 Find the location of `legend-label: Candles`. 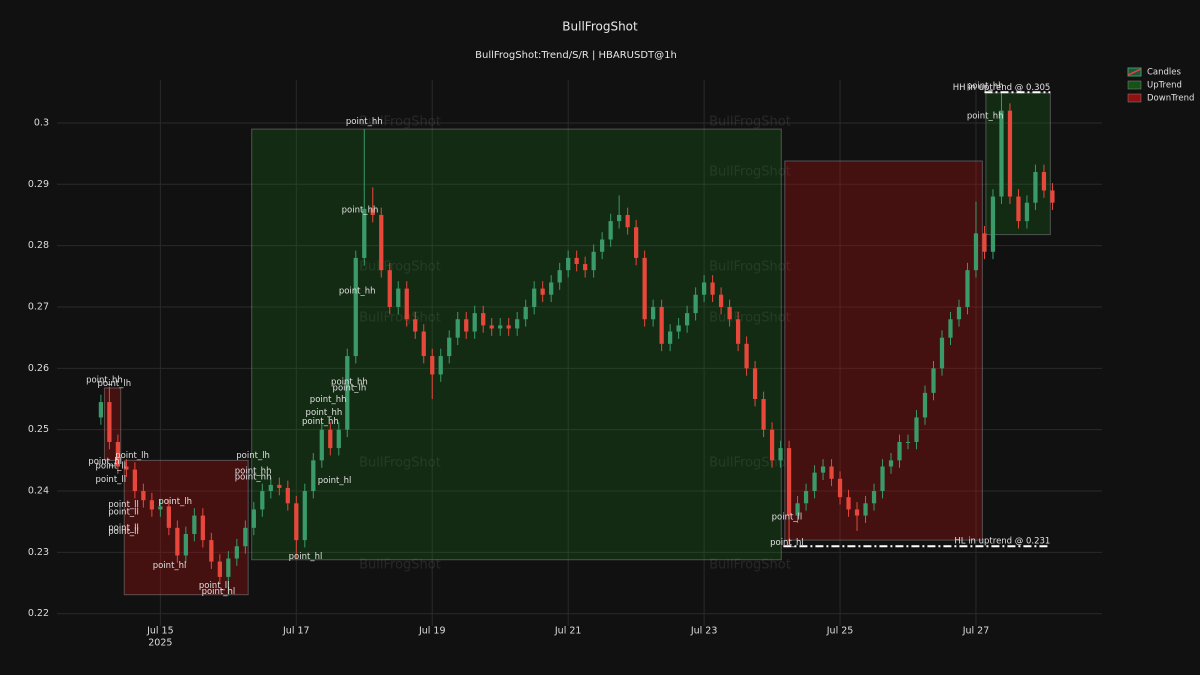

legend-label: Candles is located at coordinates (1164, 73).